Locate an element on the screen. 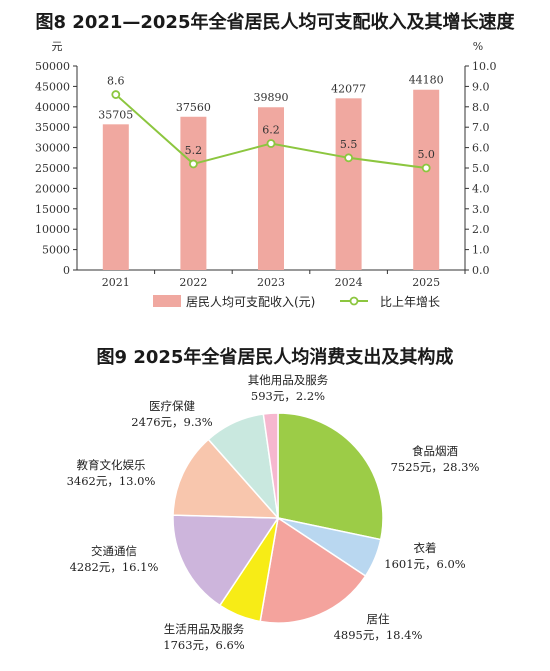 This screenshot has width=550, height=671. y-tick-label: 30000 is located at coordinates (52, 148).